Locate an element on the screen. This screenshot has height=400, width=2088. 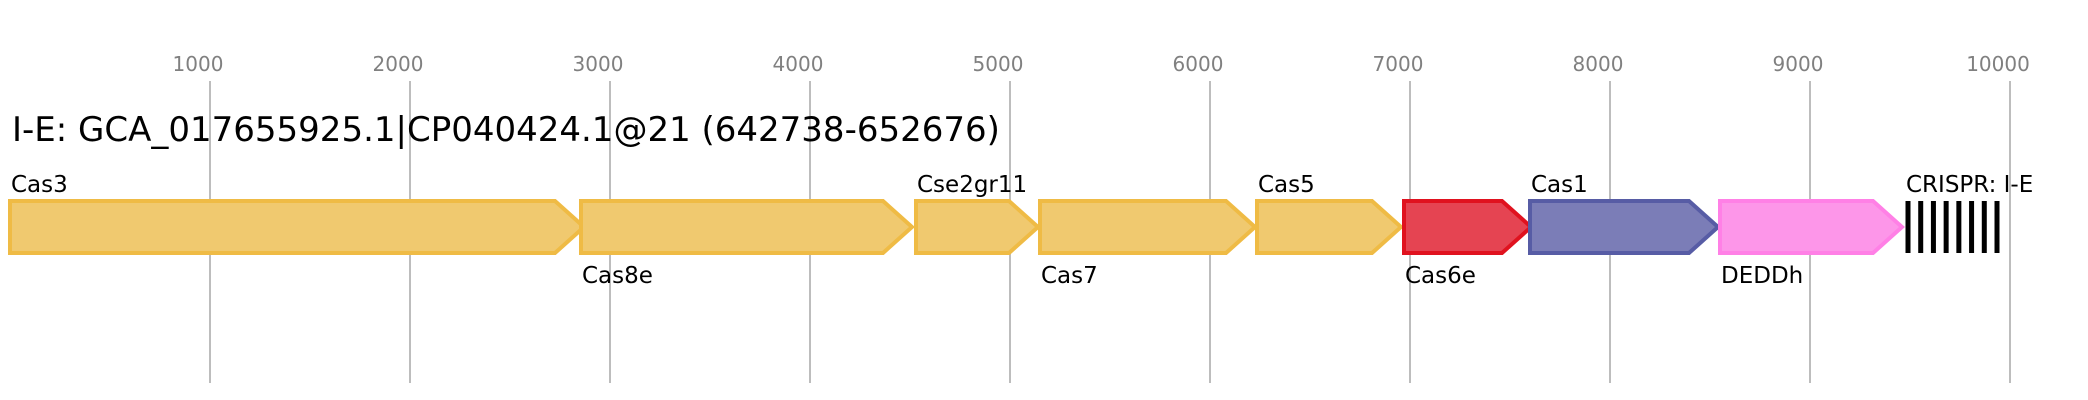
tick-label: 9000 is located at coordinates (1798, 64).